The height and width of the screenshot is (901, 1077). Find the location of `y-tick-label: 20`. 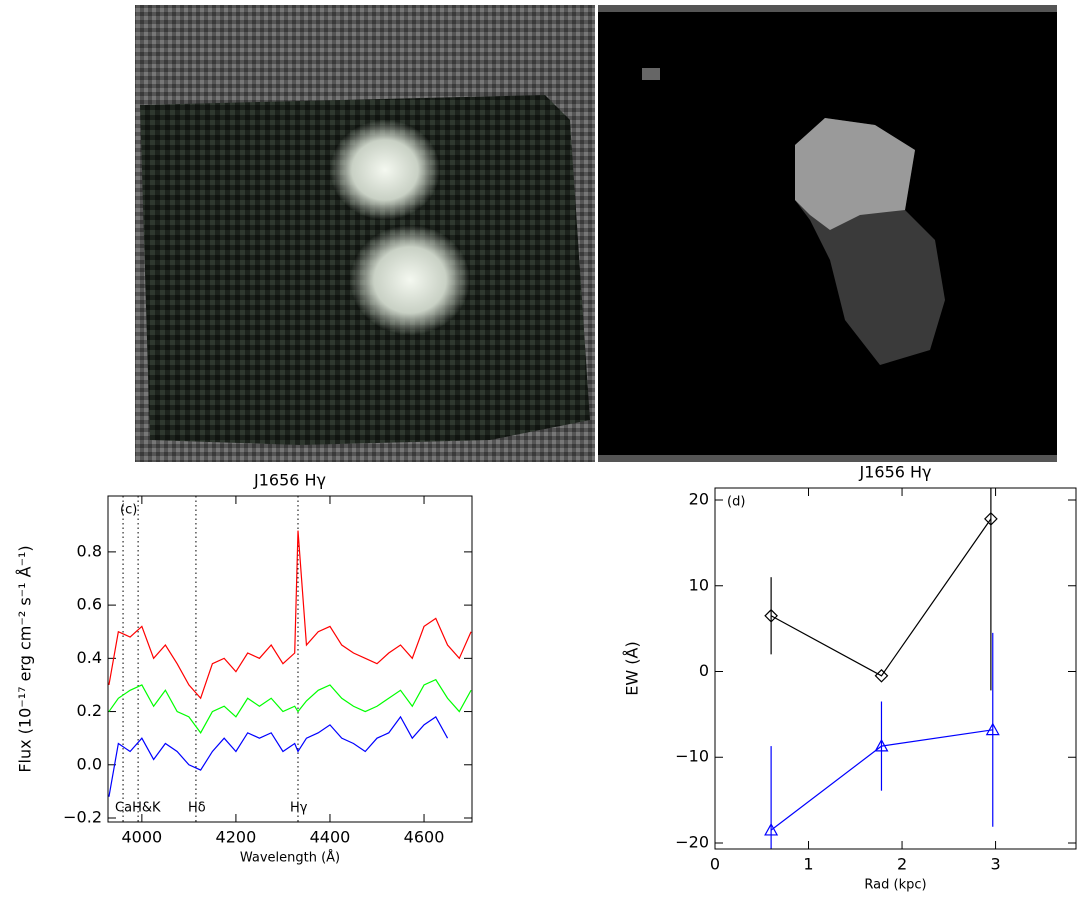

y-tick-label: 20 is located at coordinates (699, 499).